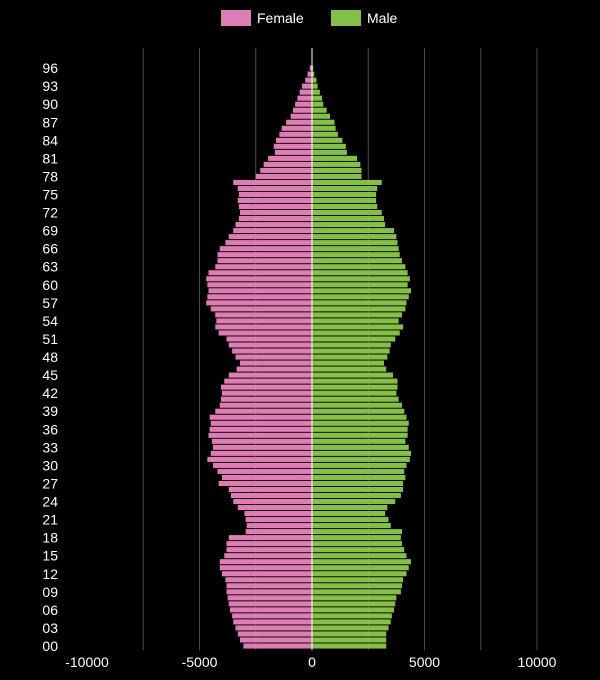  Describe the element at coordinates (50, 556) in the screenshot. I see `y-tick-label: 15` at that location.